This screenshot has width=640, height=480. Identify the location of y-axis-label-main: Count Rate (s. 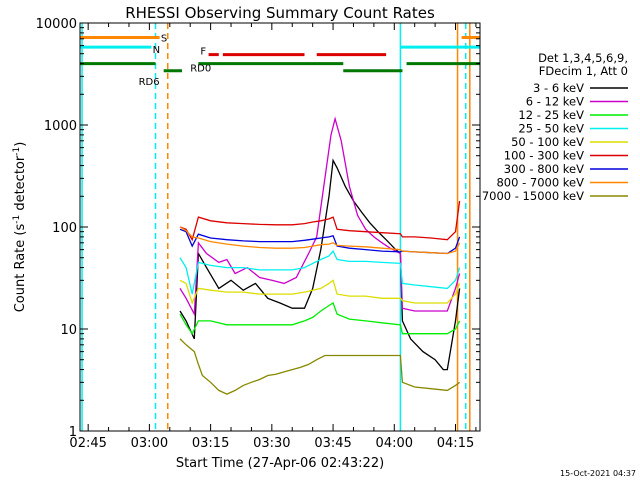
(20, 268).